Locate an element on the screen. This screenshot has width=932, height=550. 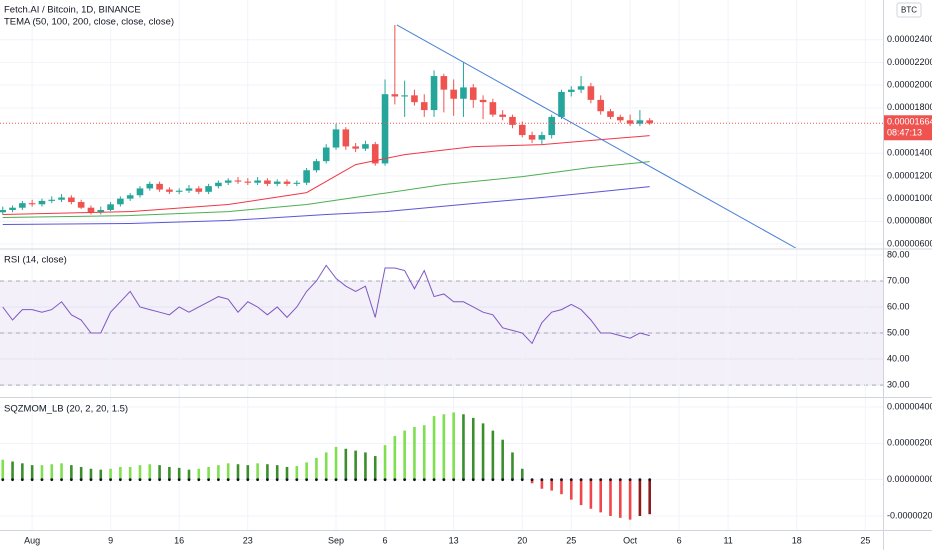
x-tick-label: 16 is located at coordinates (179, 540).